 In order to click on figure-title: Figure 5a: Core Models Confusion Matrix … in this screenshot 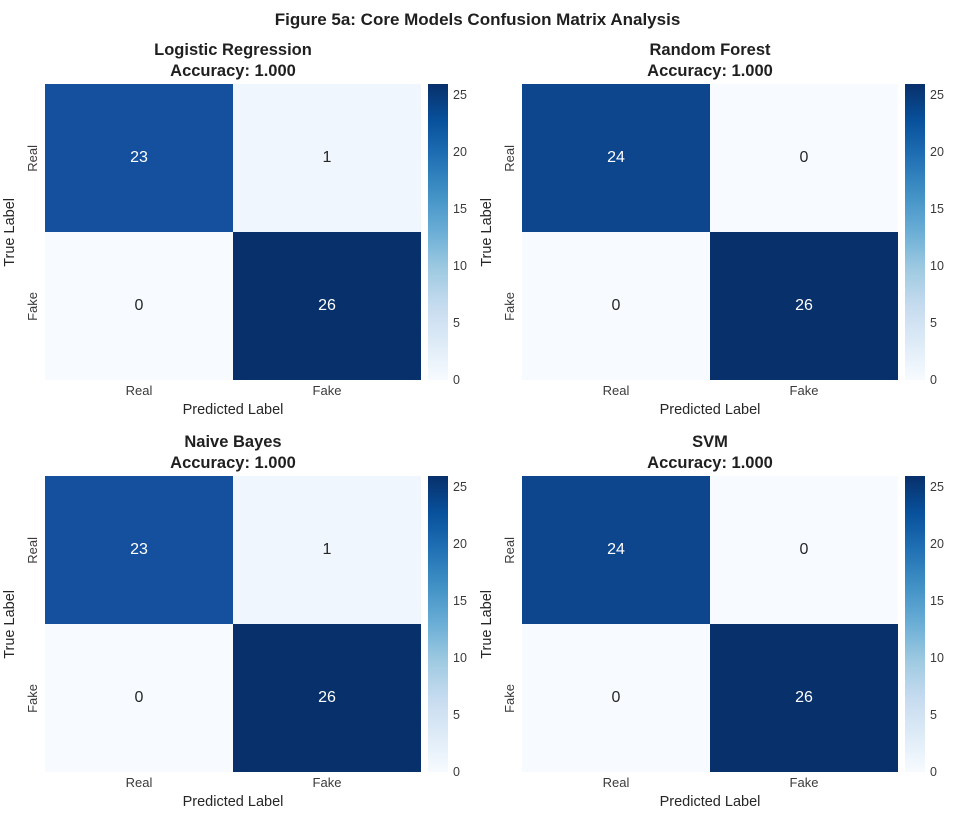, I will do `click(477, 19)`.